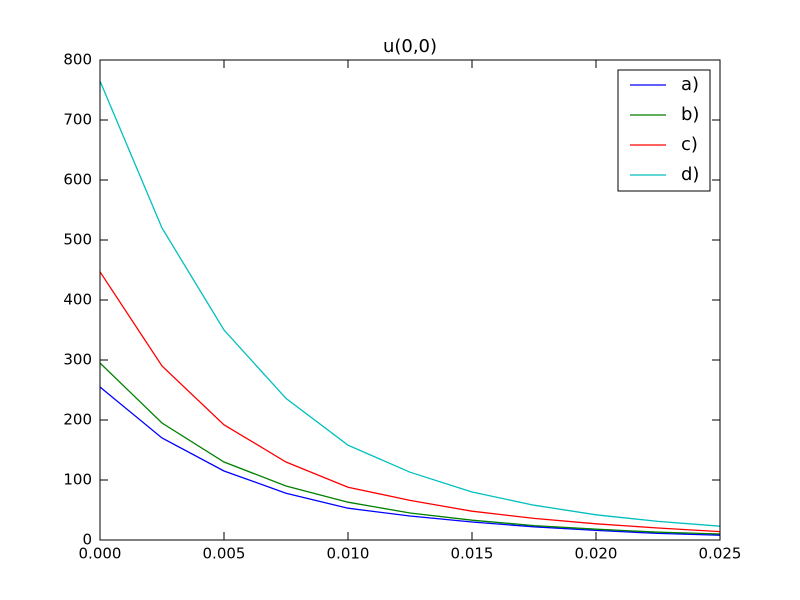  Describe the element at coordinates (348, 554) in the screenshot. I see `x-tick-label: 0.010` at that location.